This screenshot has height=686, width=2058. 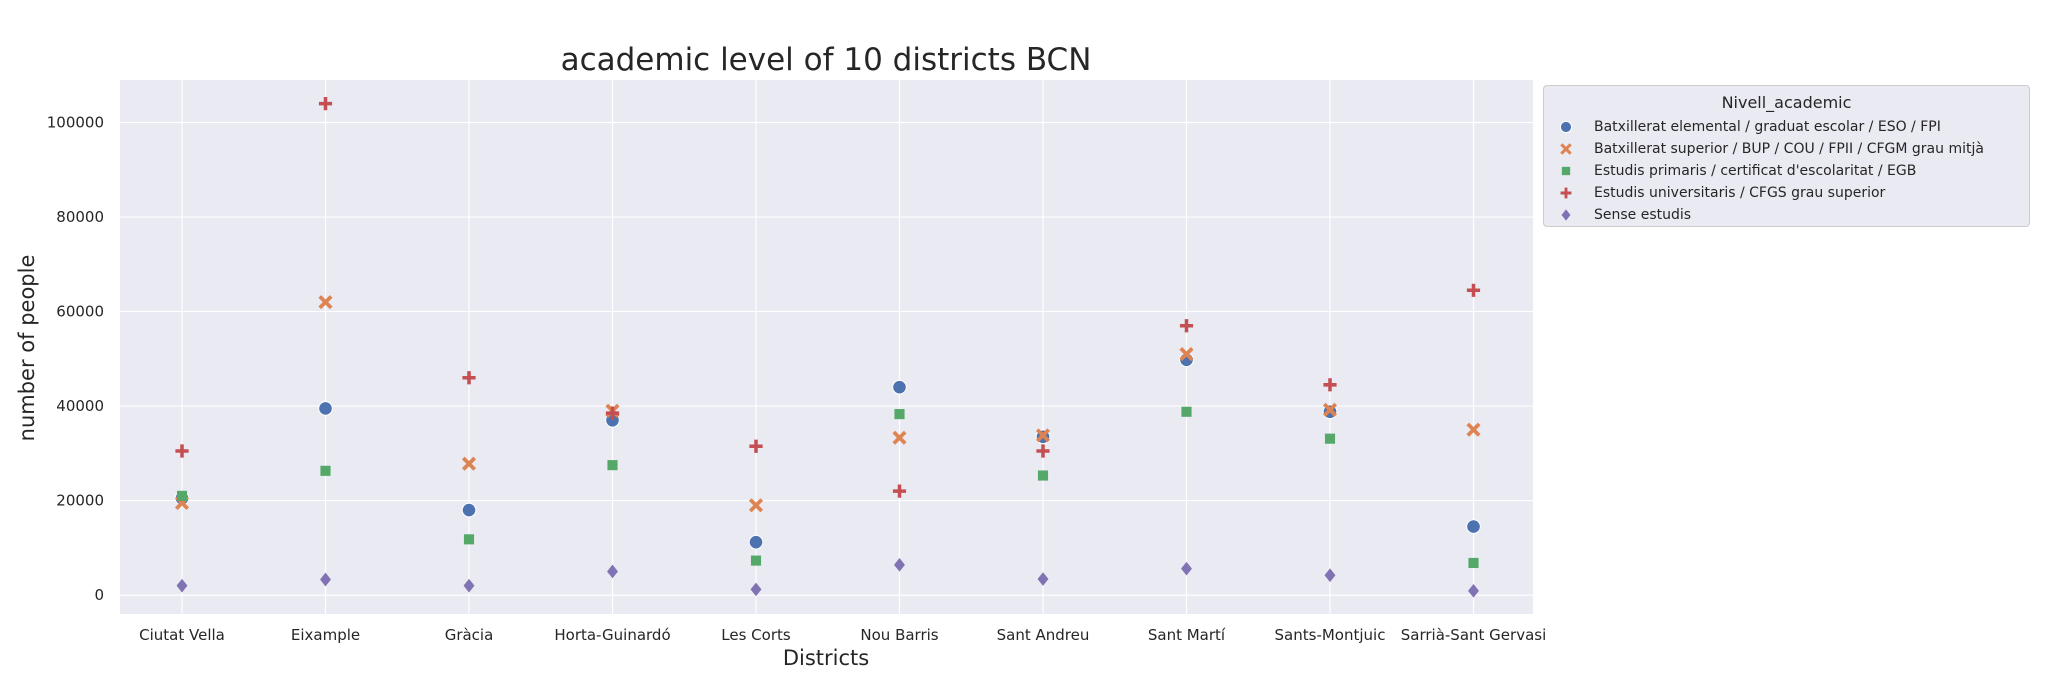 I want to click on x-axis-label: Districts, so click(x=826, y=658).